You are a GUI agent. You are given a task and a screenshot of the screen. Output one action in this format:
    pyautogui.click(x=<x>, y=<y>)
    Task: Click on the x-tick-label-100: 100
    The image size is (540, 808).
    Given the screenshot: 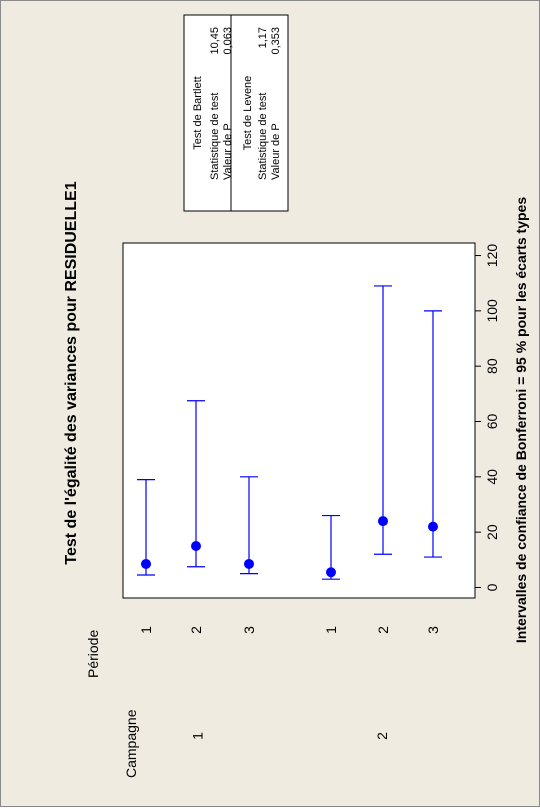 What is the action you would take?
    pyautogui.click(x=492, y=311)
    